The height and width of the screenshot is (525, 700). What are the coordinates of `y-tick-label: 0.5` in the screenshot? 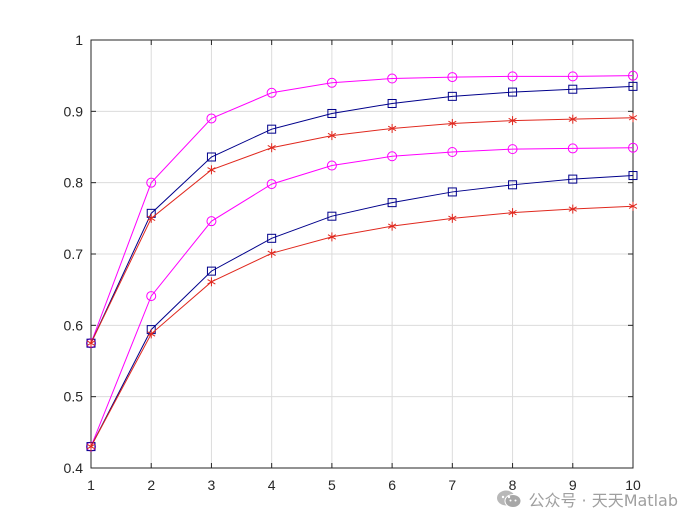 It's located at (74, 397).